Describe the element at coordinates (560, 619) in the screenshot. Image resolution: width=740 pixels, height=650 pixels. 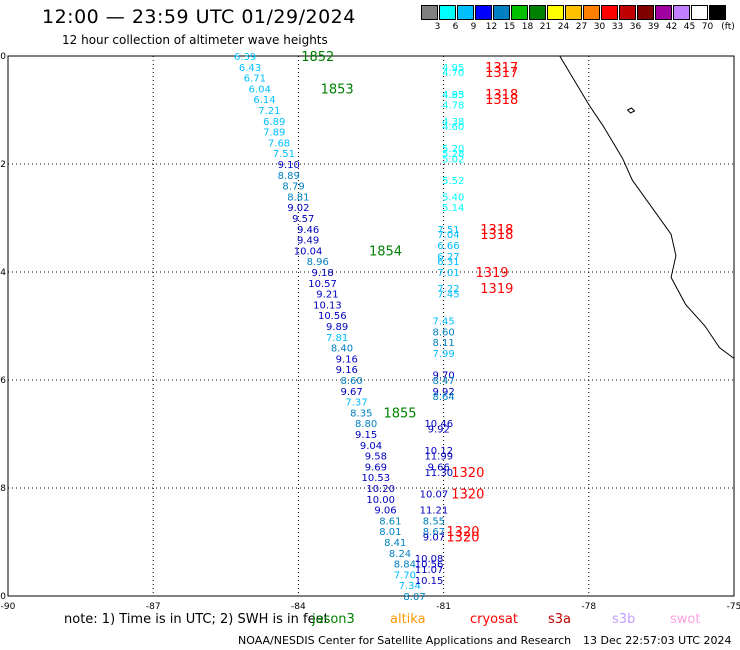
I see `satellite-legend-s3a: s3a` at that location.